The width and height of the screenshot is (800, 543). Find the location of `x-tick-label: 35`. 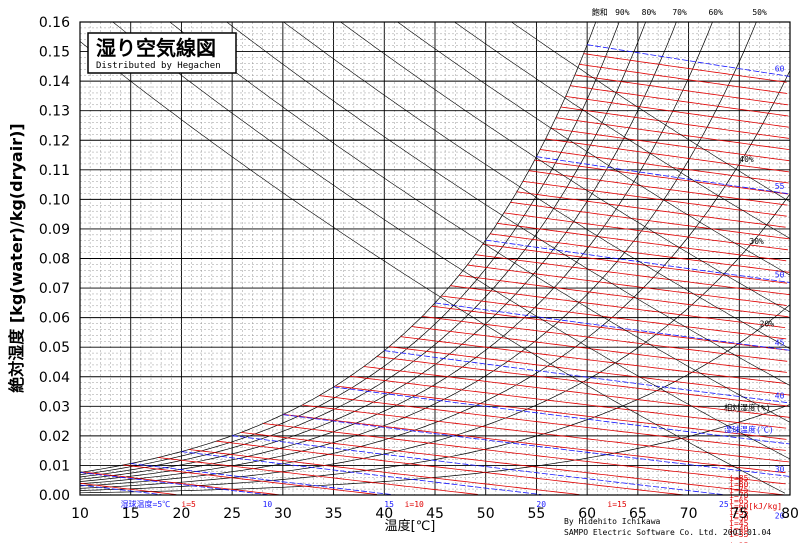

x-tick-label: 35 is located at coordinates (334, 514).